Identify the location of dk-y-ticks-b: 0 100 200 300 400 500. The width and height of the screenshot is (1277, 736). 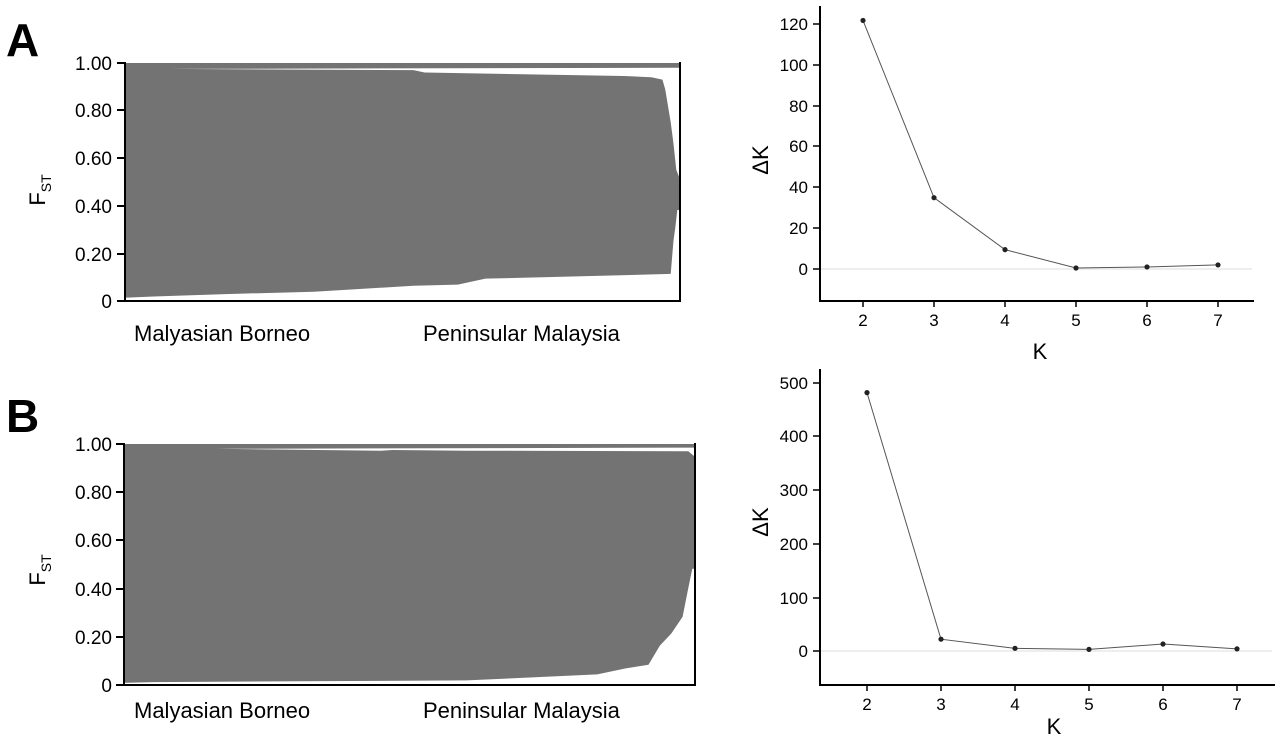
(800, 517).